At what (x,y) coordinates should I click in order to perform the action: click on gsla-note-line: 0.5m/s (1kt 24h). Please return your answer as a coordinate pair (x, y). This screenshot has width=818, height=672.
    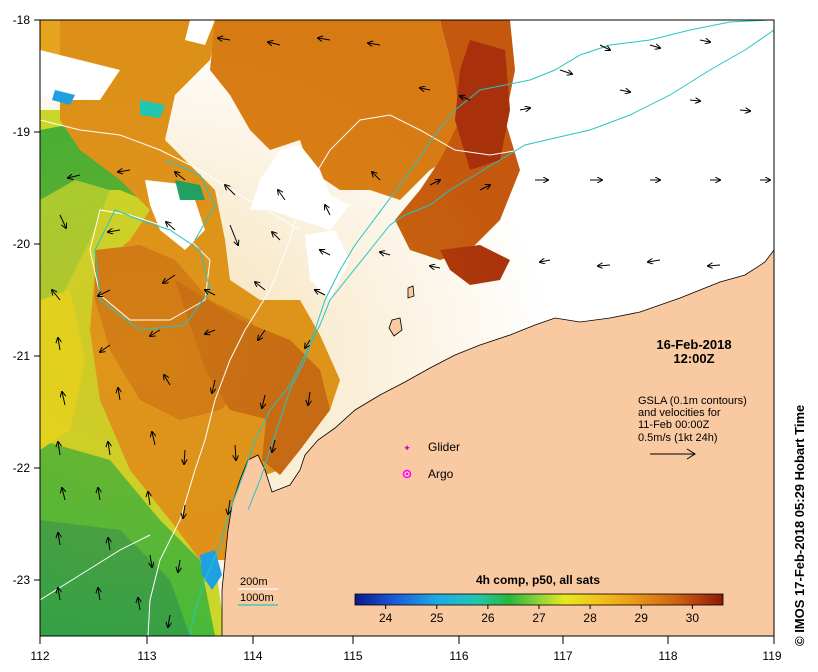
    Looking at the image, I should click on (677, 438).